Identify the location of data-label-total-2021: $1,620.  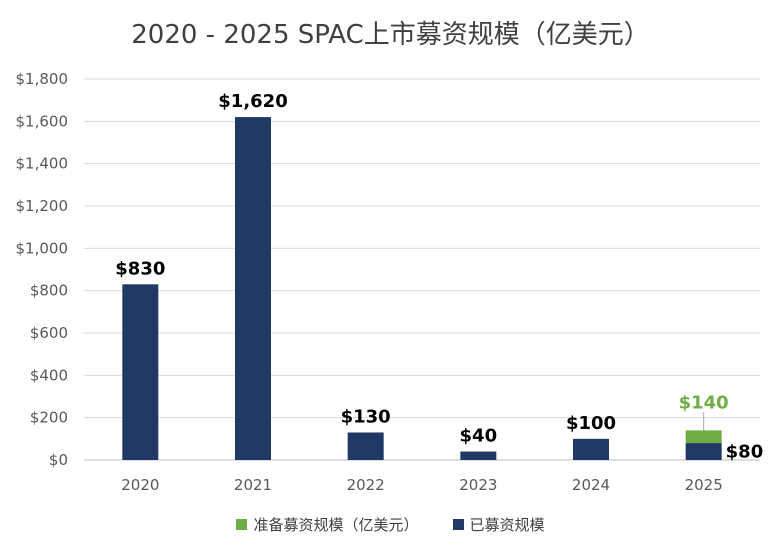
(252, 101).